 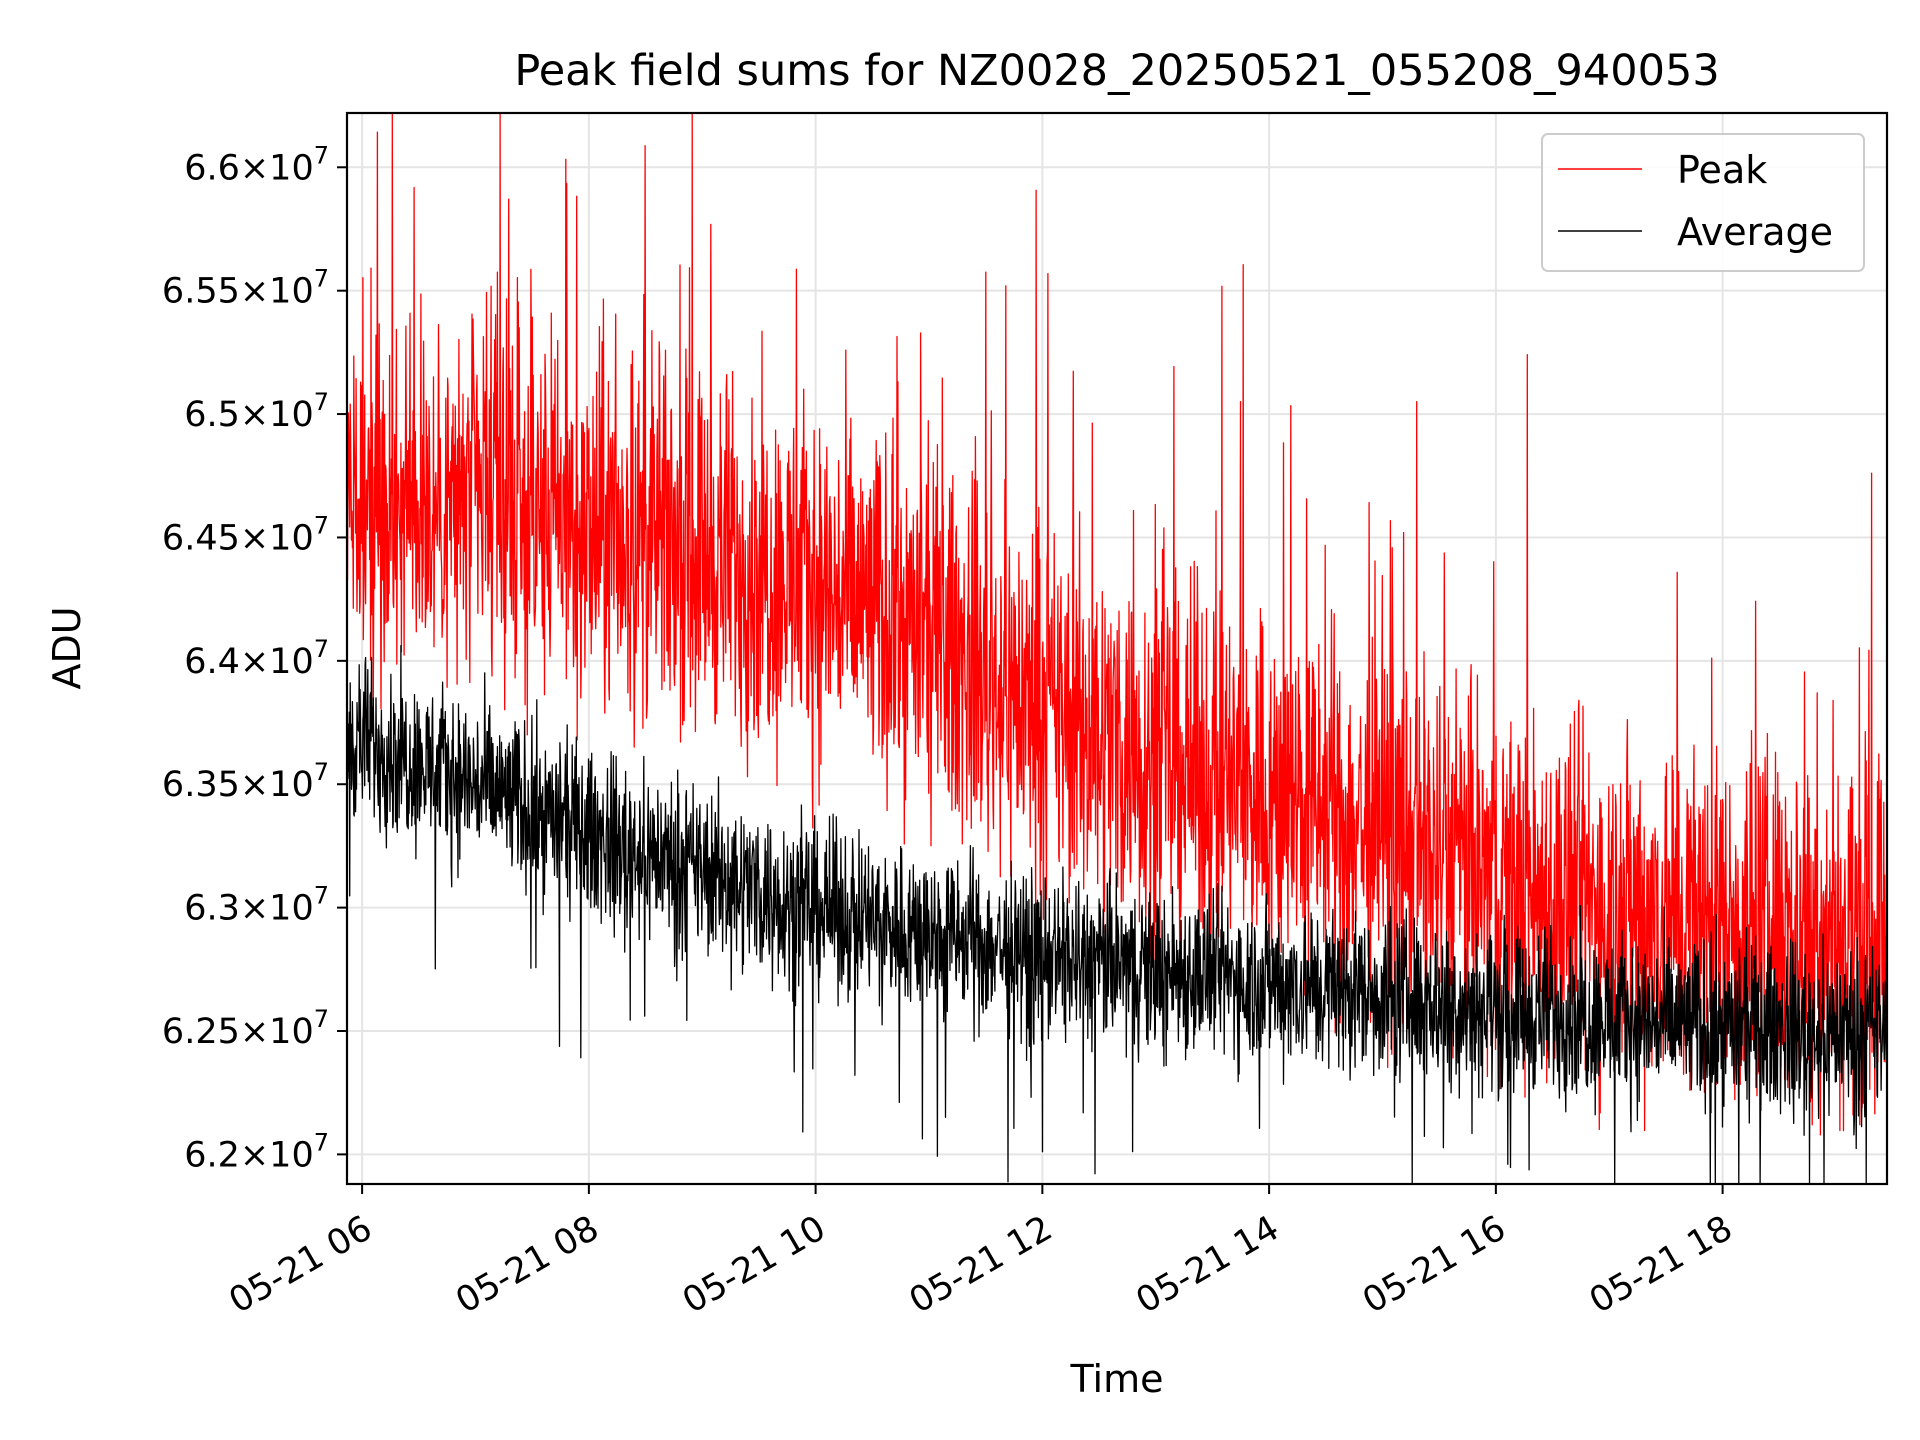 What do you see at coordinates (67, 647) in the screenshot?
I see `y-axis-label: ADU` at bounding box center [67, 647].